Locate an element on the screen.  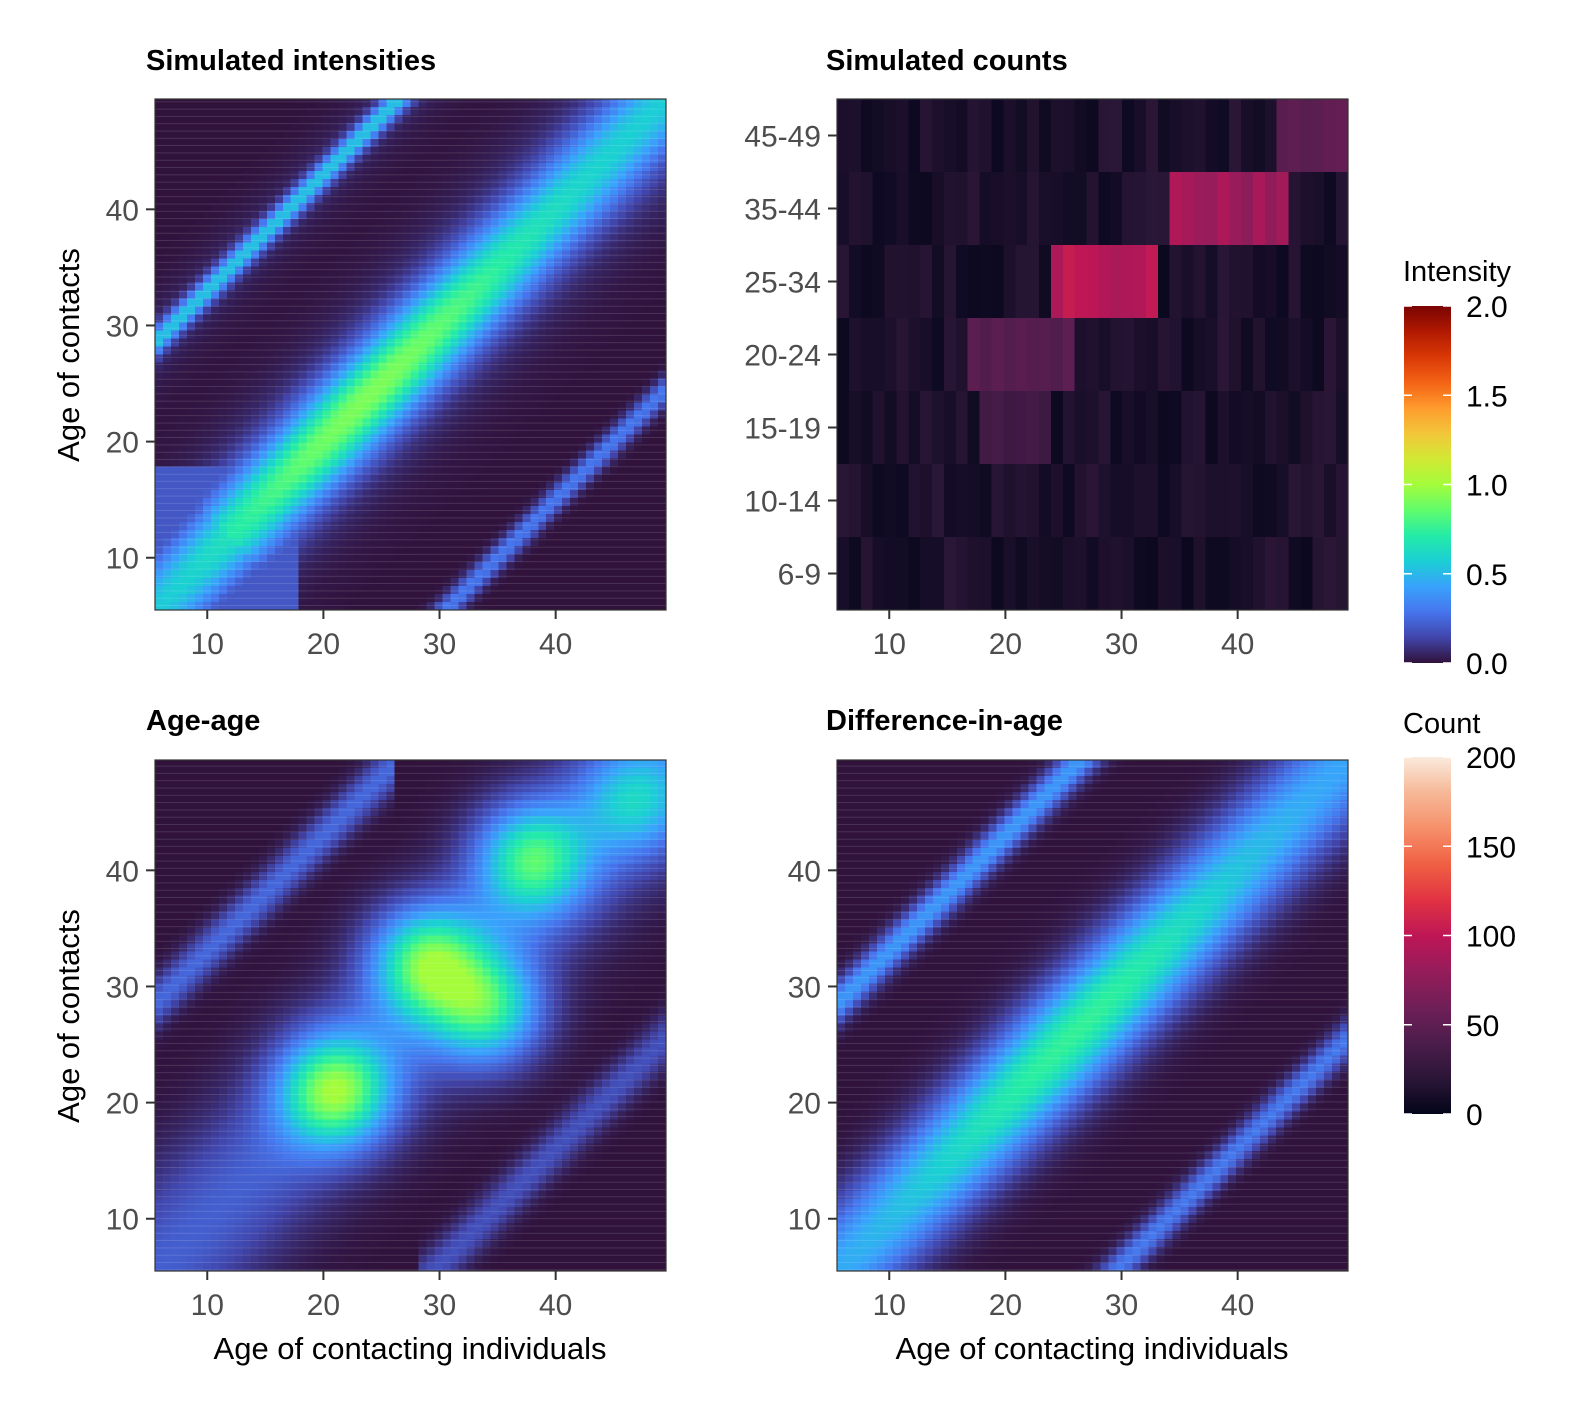
legend-tick-label: 0 is located at coordinates (1474, 1115).